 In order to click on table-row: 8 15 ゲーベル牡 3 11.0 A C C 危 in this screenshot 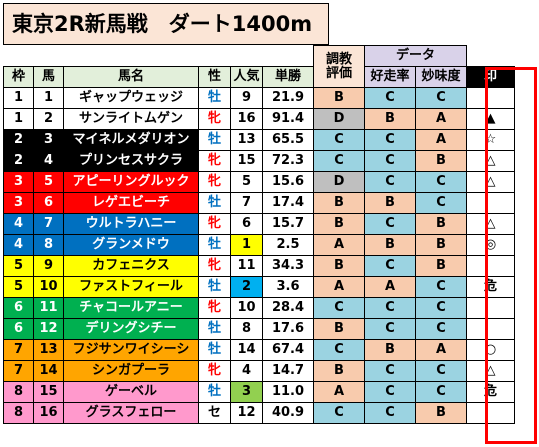, I will do `click(259, 392)`.